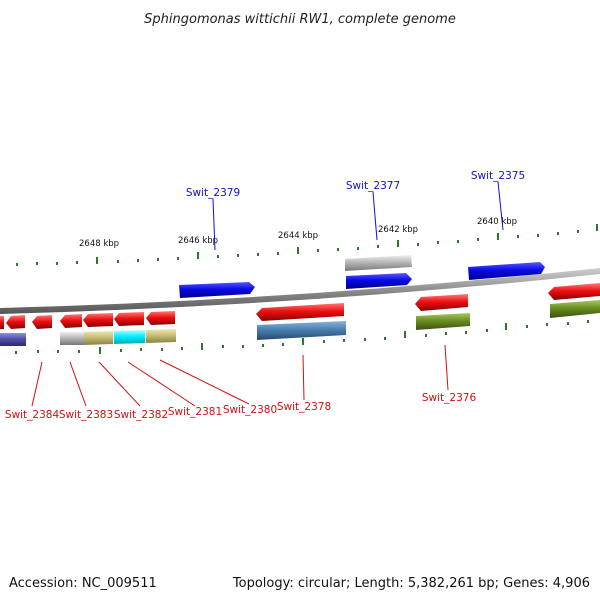 The image size is (600, 600). I want to click on label-swit-2376: Swit_2376, so click(449, 398).